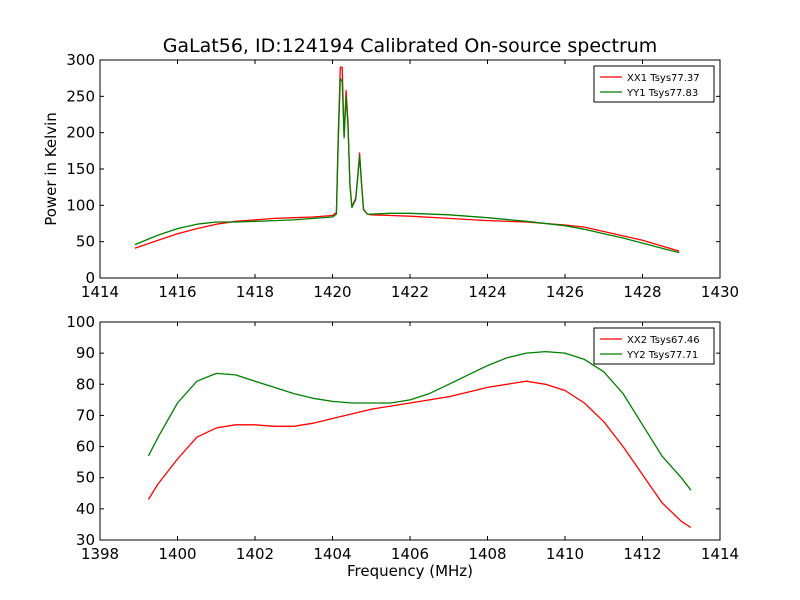 The image size is (800, 600). I want to click on legend-entry: YY2 Tsys77.71, so click(662, 355).